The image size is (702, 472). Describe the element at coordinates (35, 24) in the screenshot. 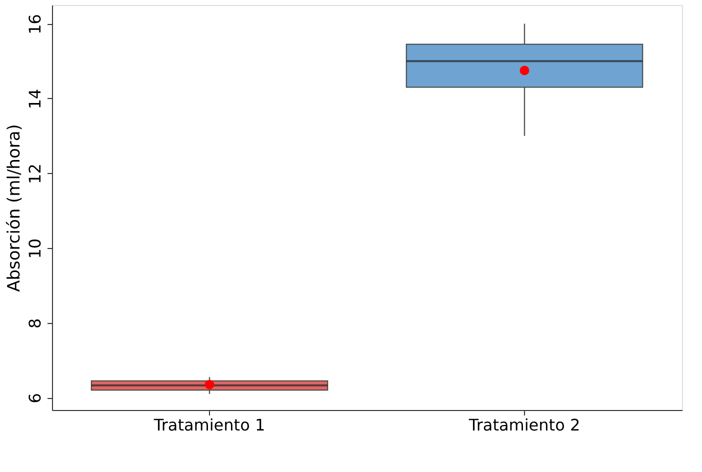

I see `y-tick-label: 16` at that location.